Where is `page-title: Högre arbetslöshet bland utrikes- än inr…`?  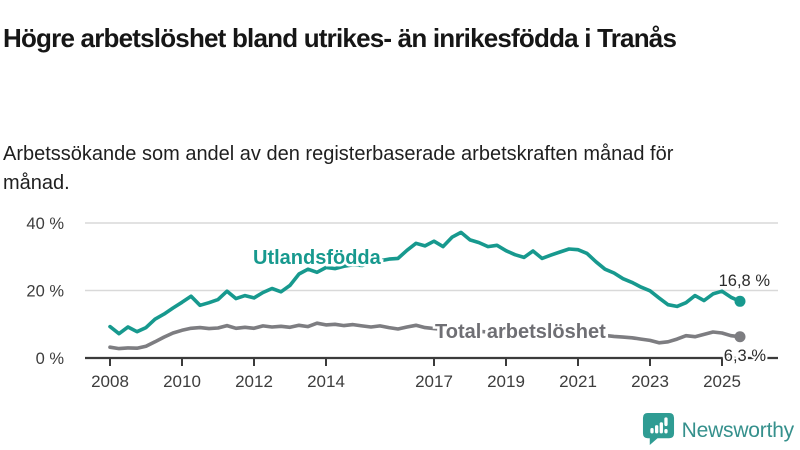
page-title: Högre arbetslöshet bland utrikes- än inr… is located at coordinates (340, 38).